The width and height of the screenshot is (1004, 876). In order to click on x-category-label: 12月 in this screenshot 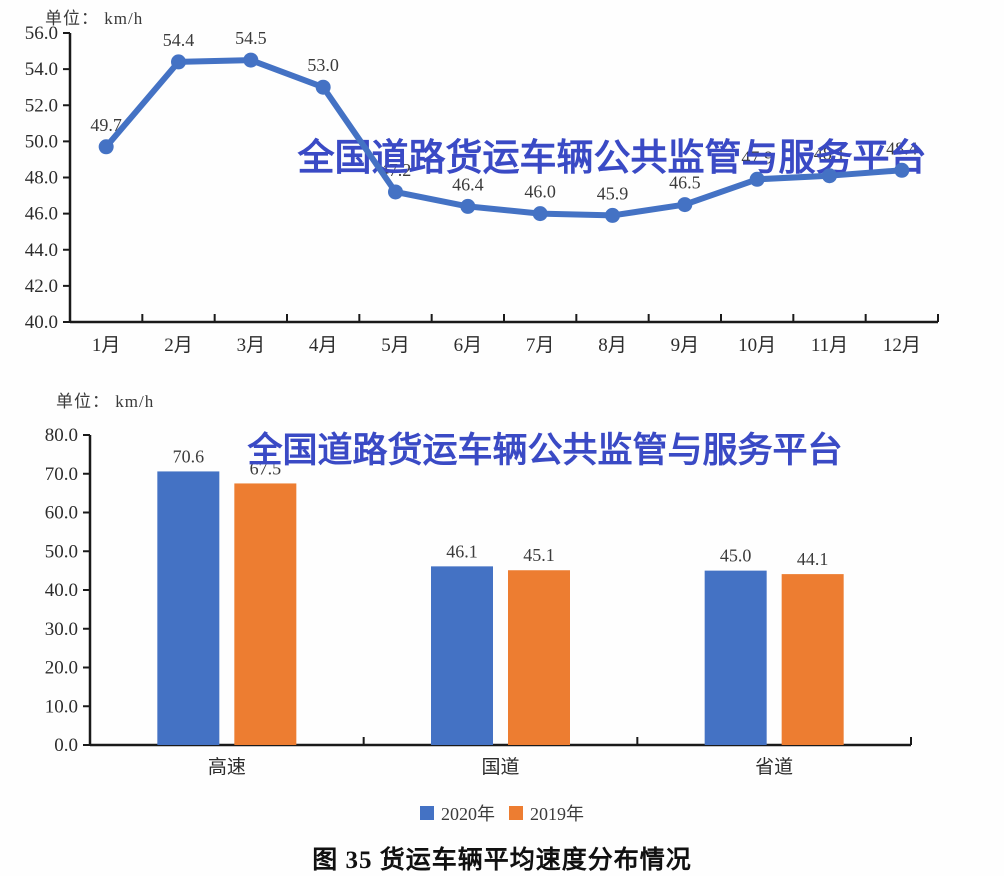, I will do `click(902, 345)`.